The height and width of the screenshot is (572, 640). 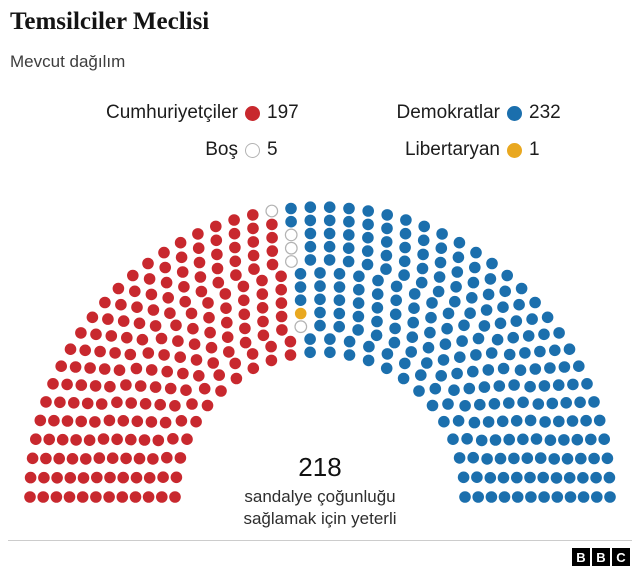 I want to click on legend-value: 1, so click(x=534, y=149).